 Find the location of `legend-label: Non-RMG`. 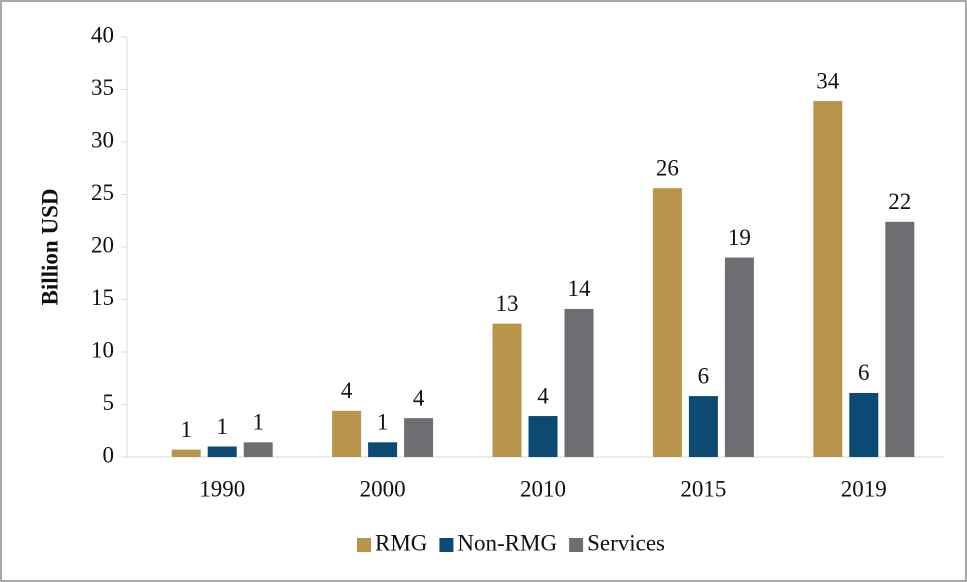

legend-label: Non-RMG is located at coordinates (507, 542).